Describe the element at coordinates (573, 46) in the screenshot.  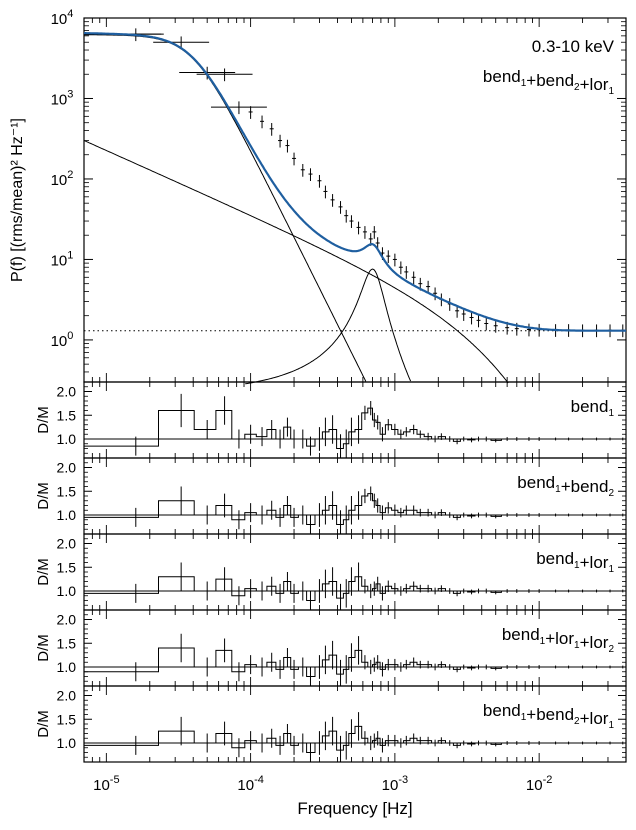
I see `energy-band-label: 0.3-10 keV` at that location.